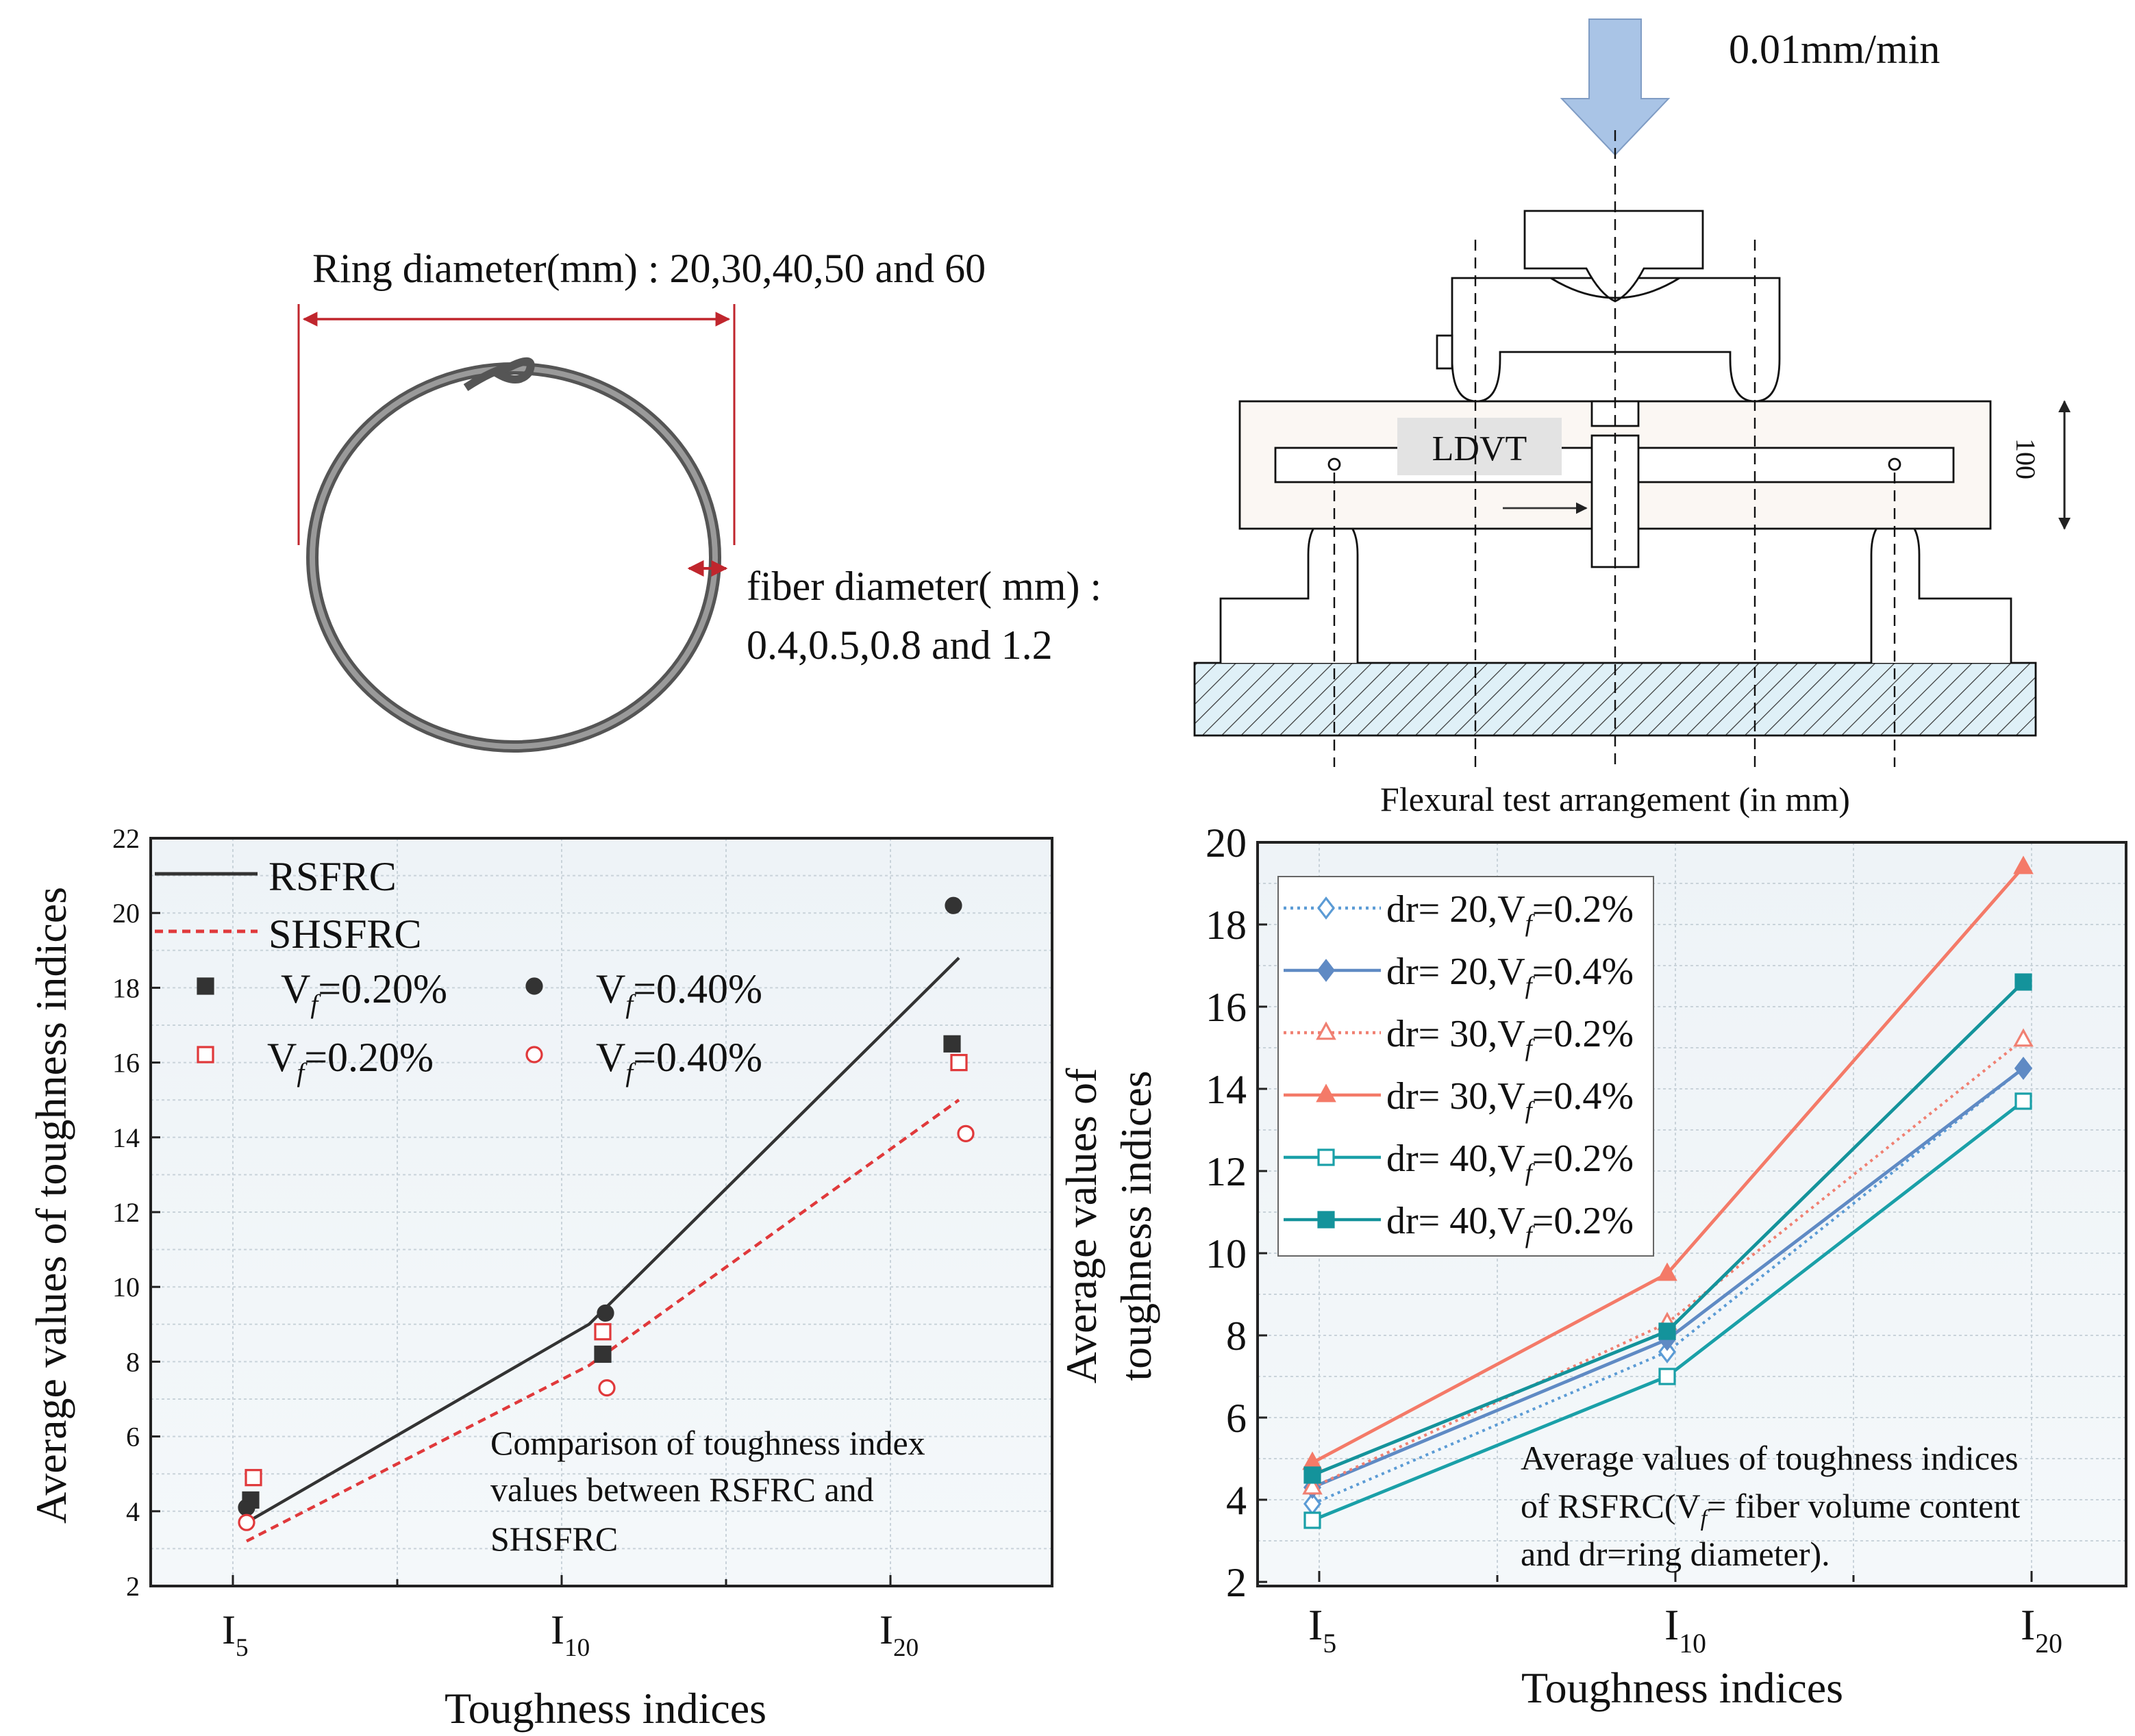 The image size is (2135, 1736). Describe the element at coordinates (1615, 87) in the screenshot. I see `load-arrow-icon` at that location.